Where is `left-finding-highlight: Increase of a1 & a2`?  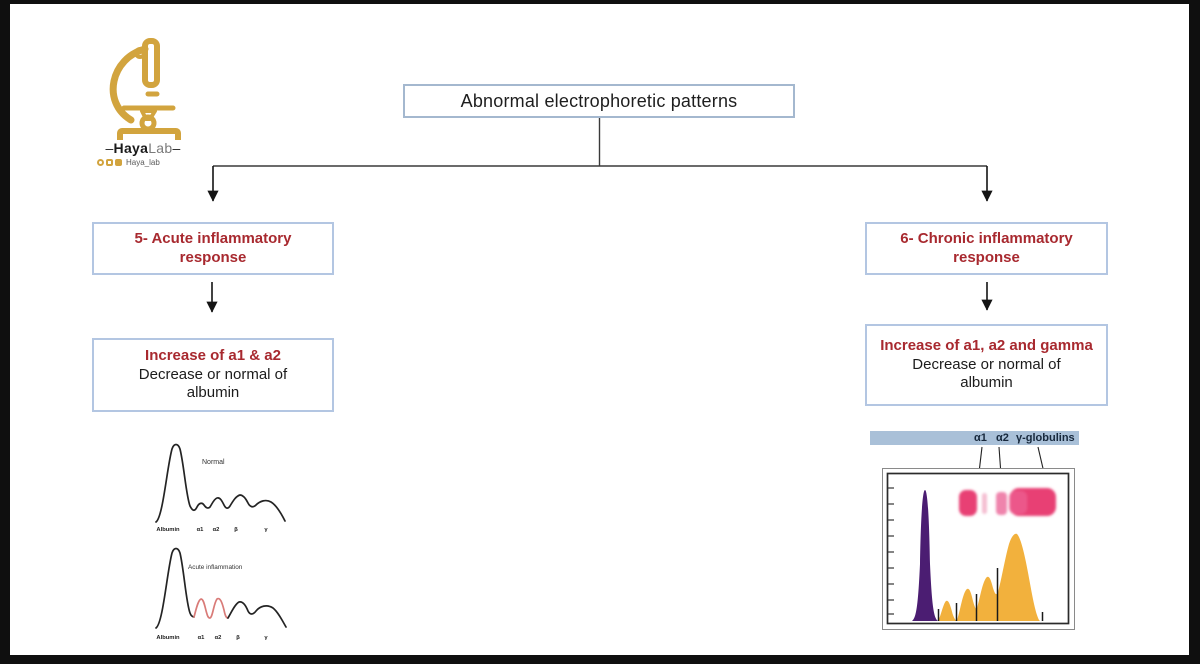
left-finding-highlight: Increase of a1 & a2 is located at coordinates (213, 355).